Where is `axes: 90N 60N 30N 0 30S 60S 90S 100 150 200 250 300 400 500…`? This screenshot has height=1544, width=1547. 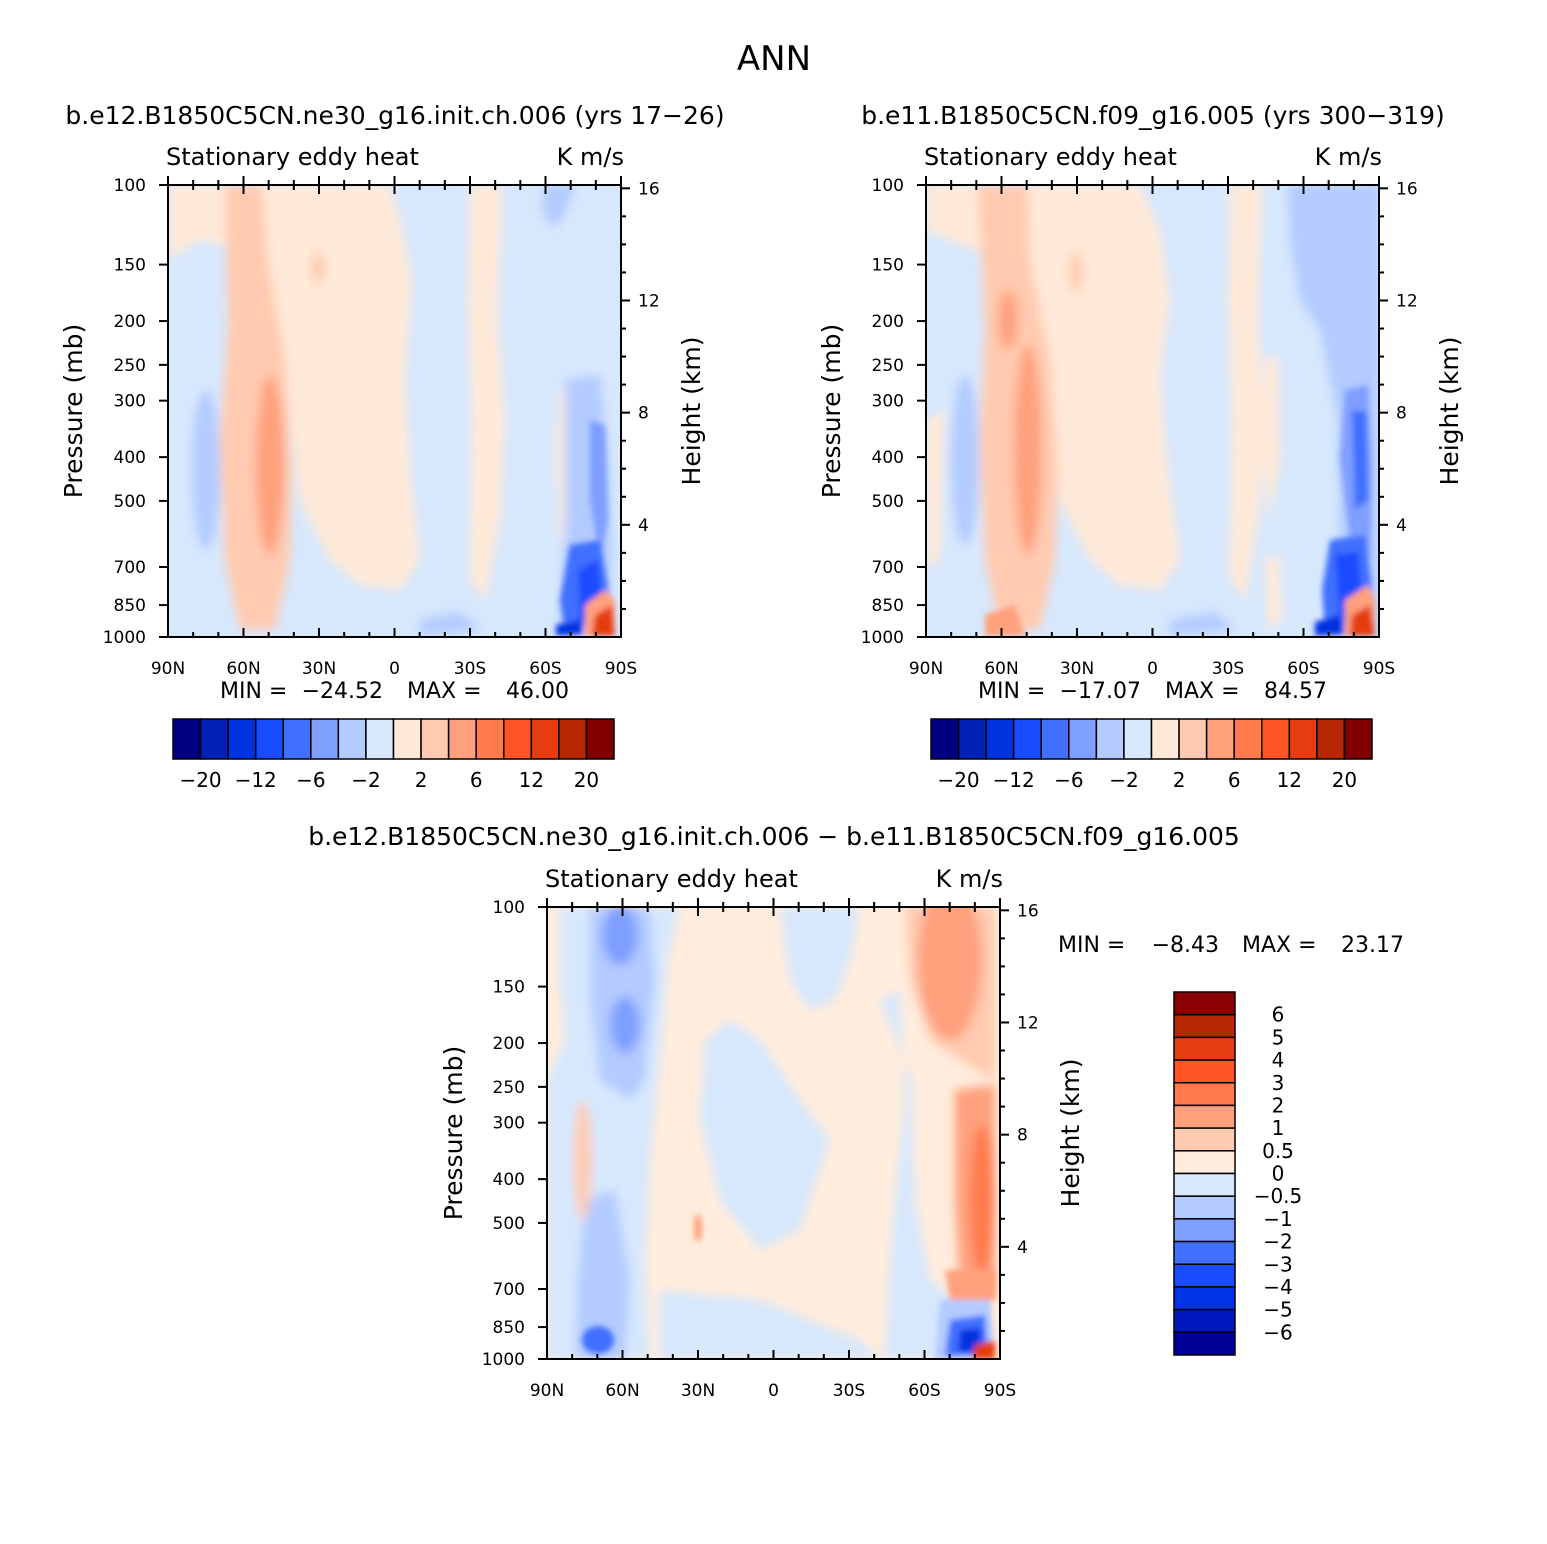 axes: 90N 60N 30N 0 30S 60S 90S 100 150 200 250 300 400 500… is located at coordinates (760, 1149).